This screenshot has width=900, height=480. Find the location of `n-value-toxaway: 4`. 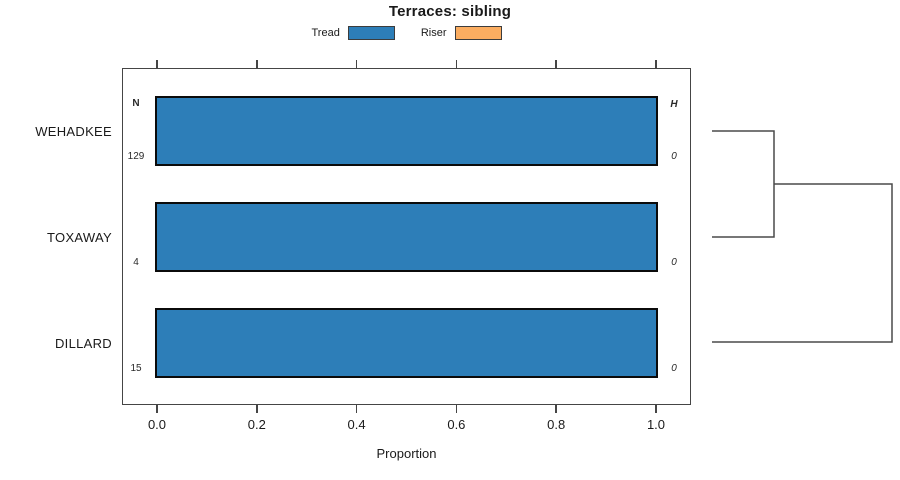

n-value-toxaway: 4 is located at coordinates (136, 262).